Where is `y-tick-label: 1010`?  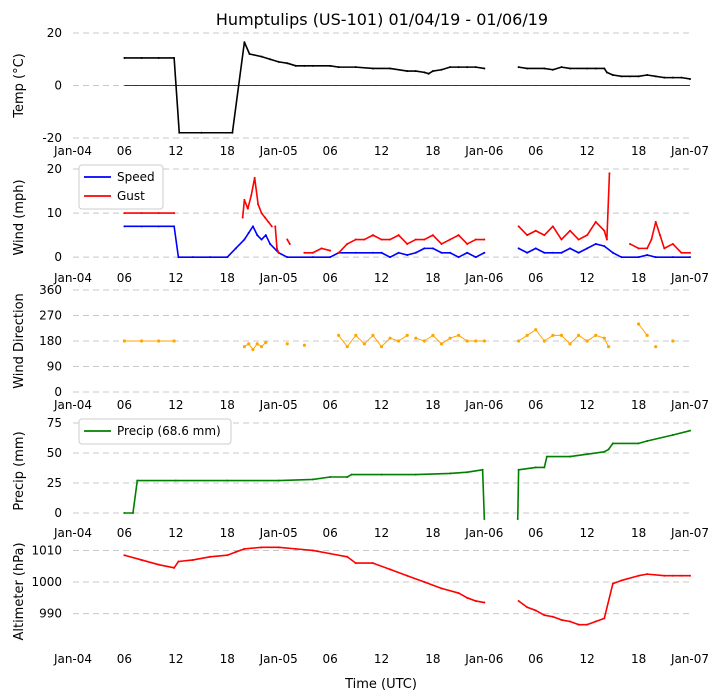
y-tick-label: 1010 is located at coordinates (46, 550).